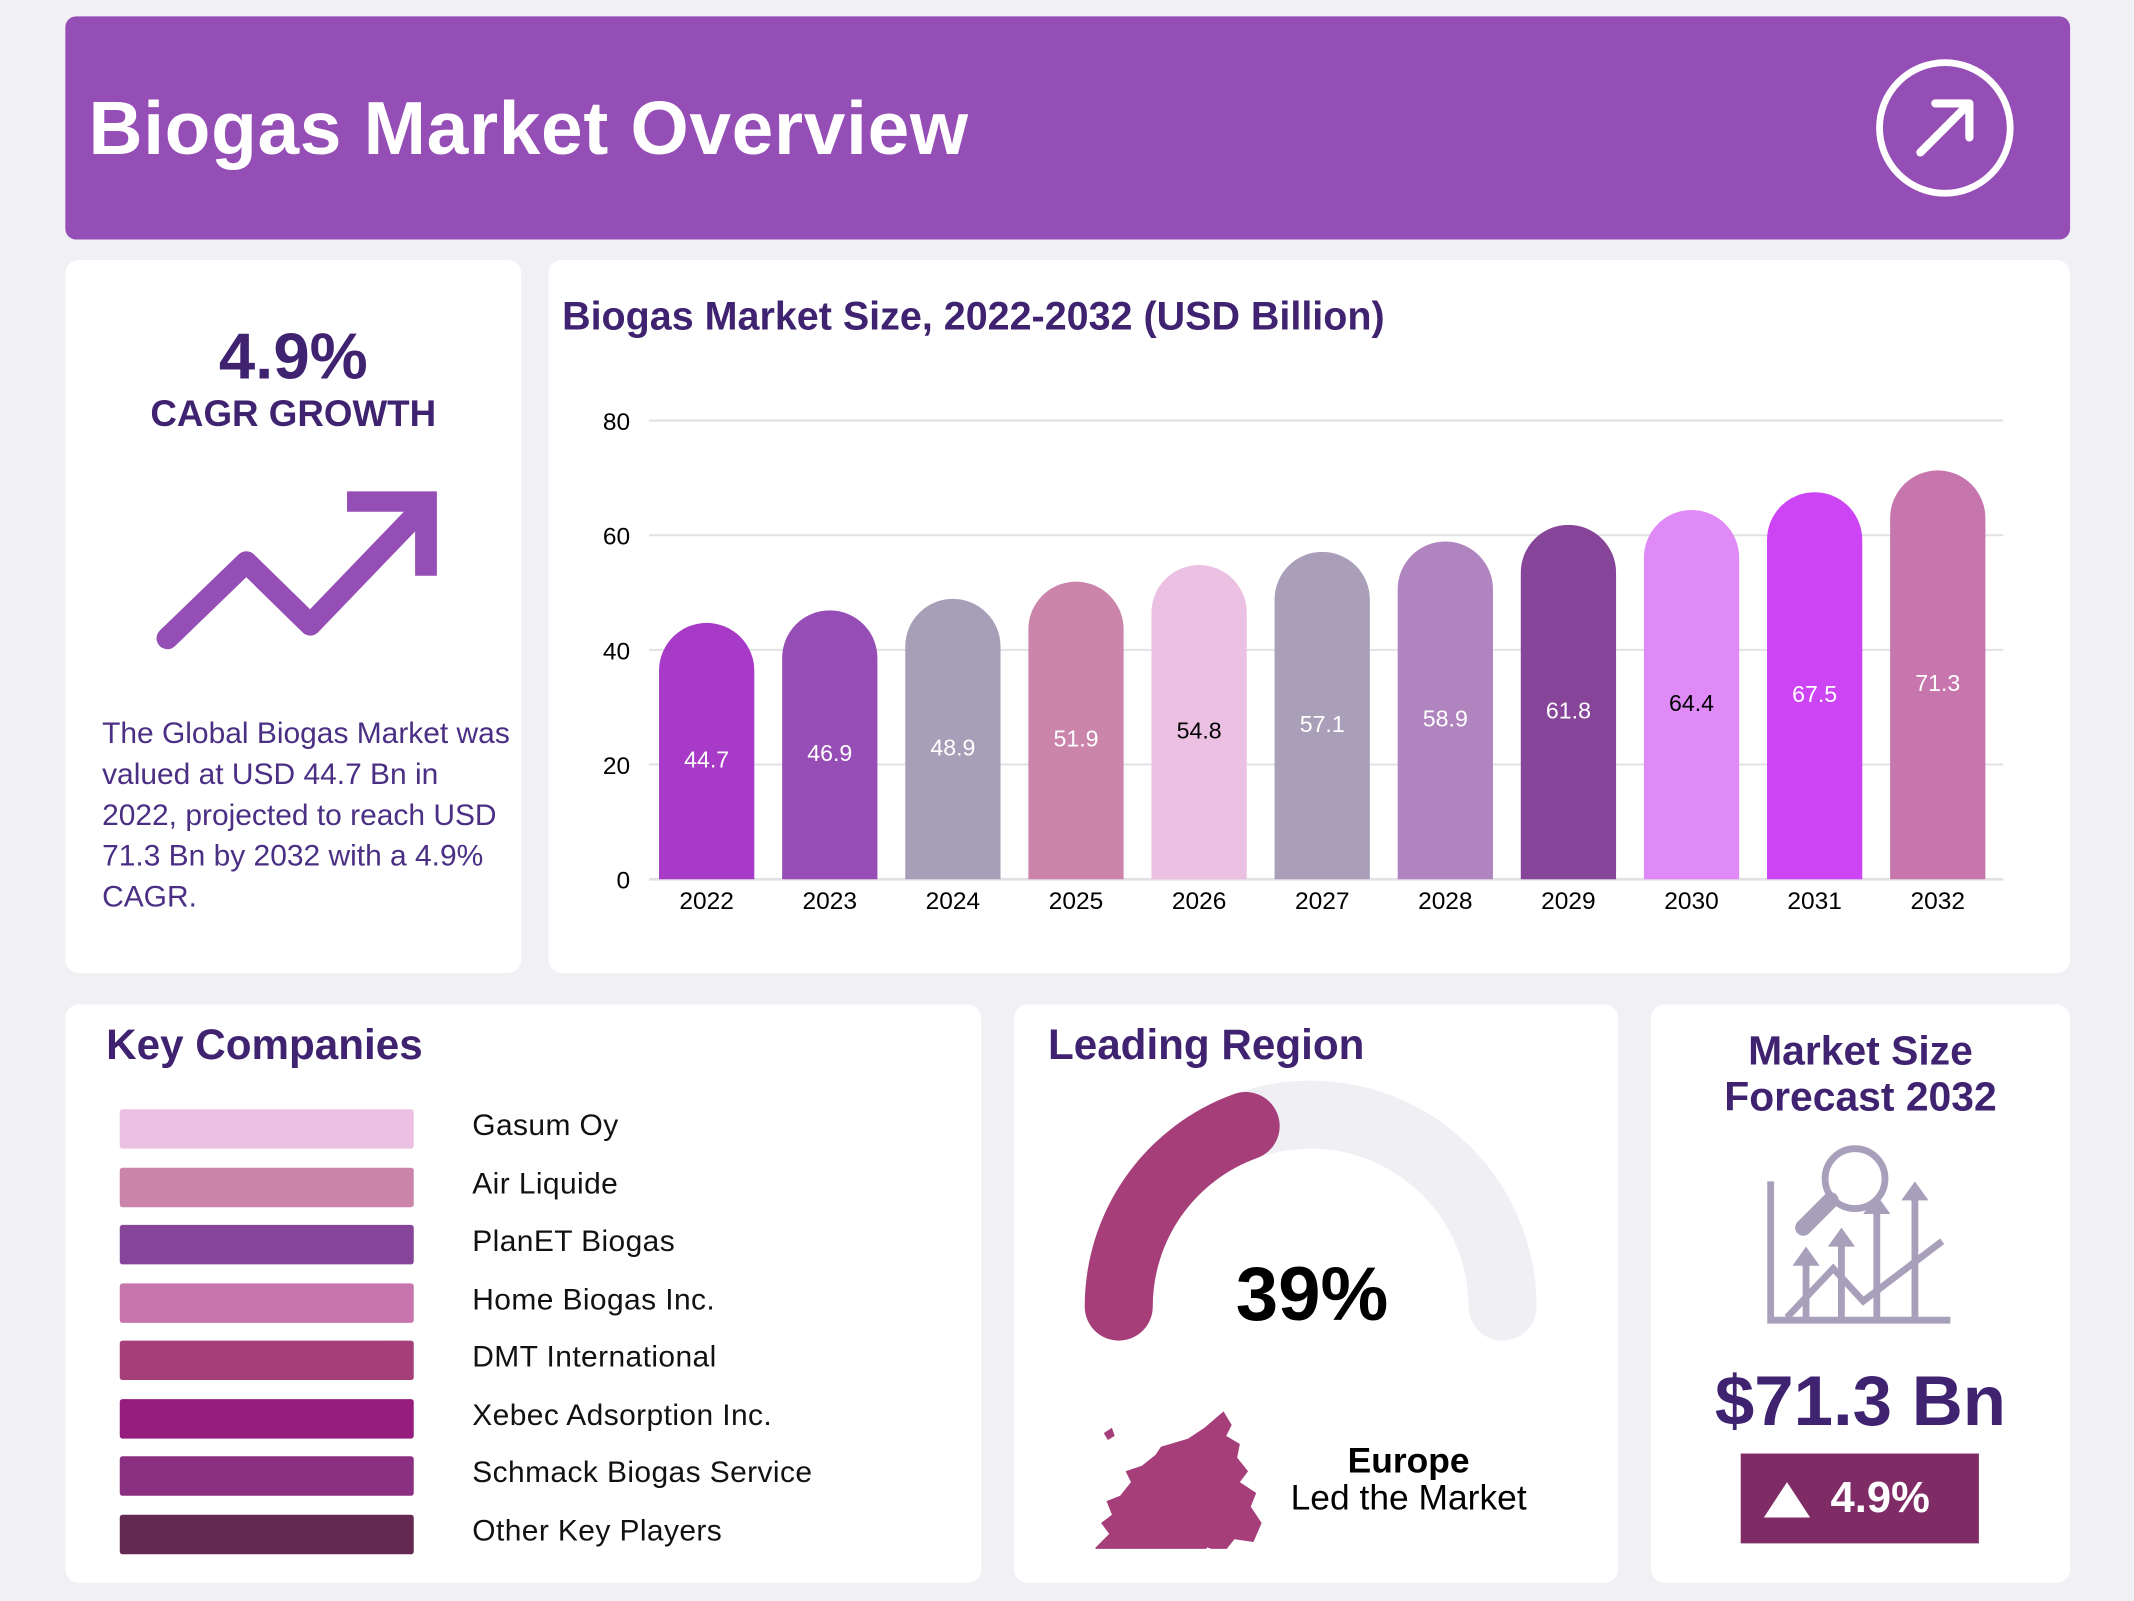 Image resolution: width=2134 pixels, height=1601 pixels. What do you see at coordinates (1182, 1216) in the screenshot?
I see `gauge-fill` at bounding box center [1182, 1216].